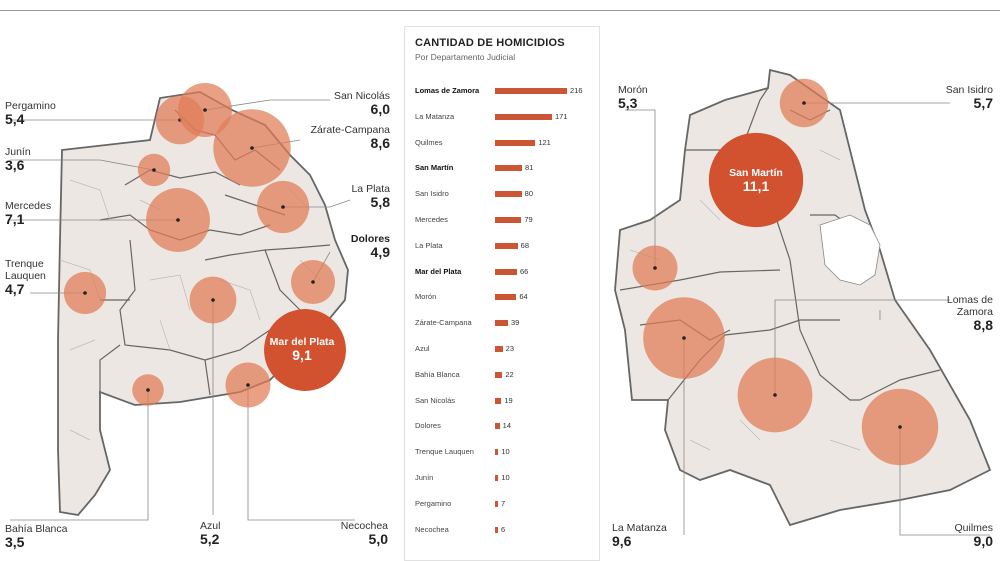 Image resolution: width=1000 pixels, height=561 pixels. I want to click on bar-value: 171, so click(561, 116).